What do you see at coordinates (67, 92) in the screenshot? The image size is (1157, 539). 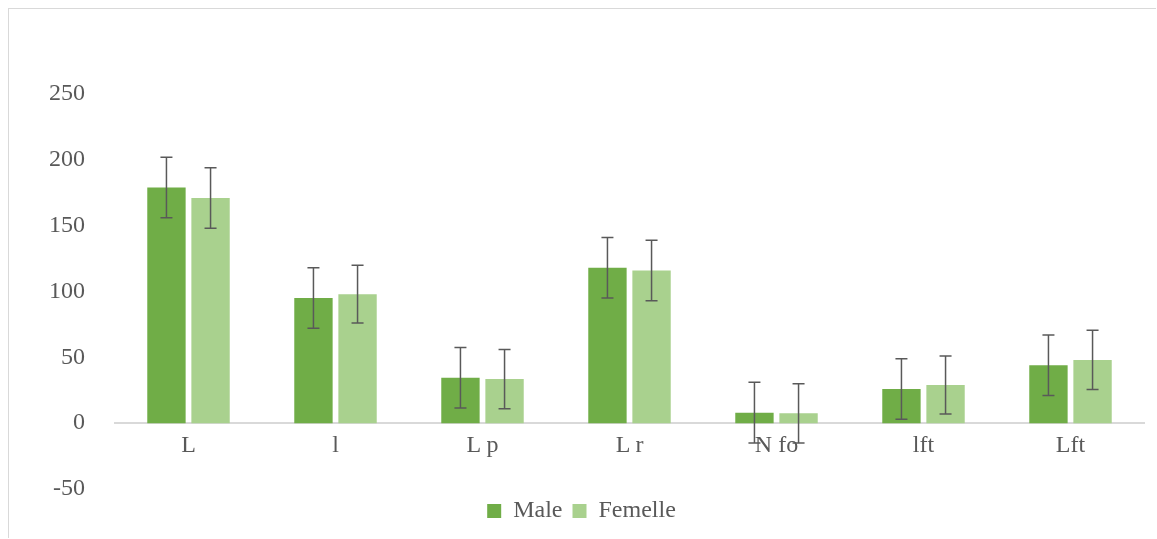 I see `y-tick-label: 250` at bounding box center [67, 92].